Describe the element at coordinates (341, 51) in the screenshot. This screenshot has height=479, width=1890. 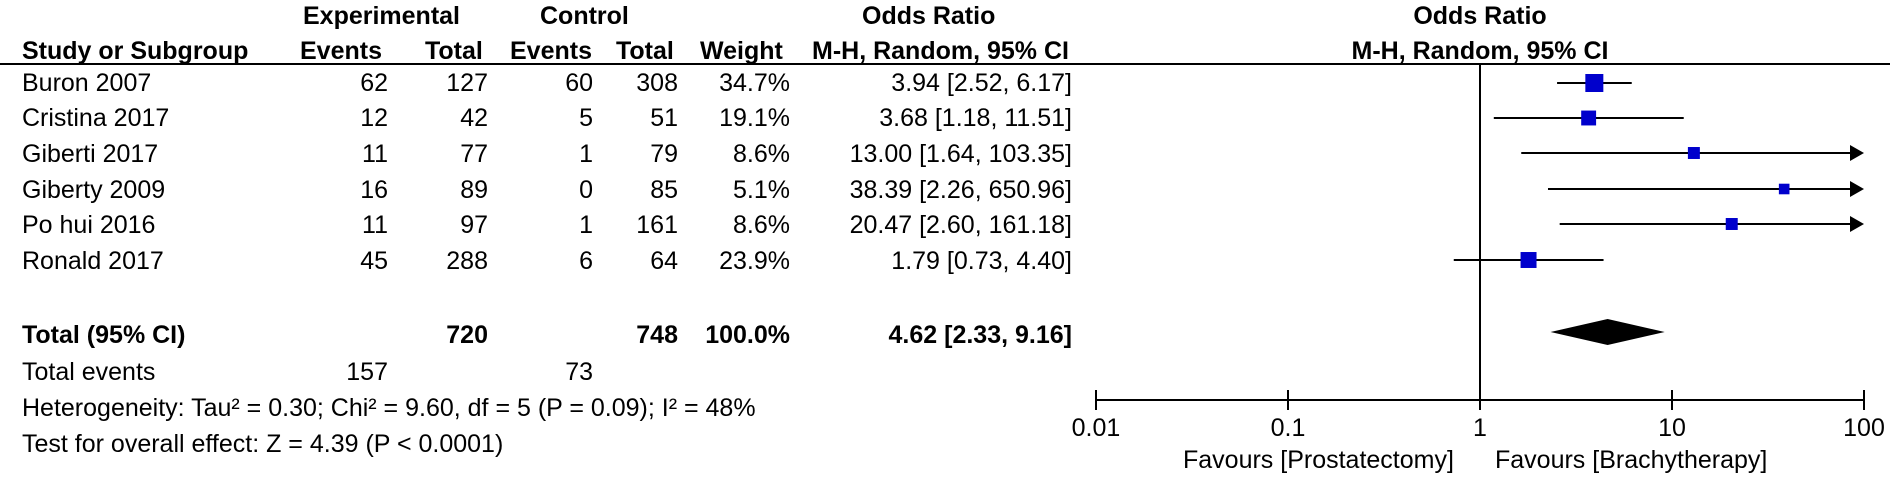
I see `exp-events-header: Events` at that location.